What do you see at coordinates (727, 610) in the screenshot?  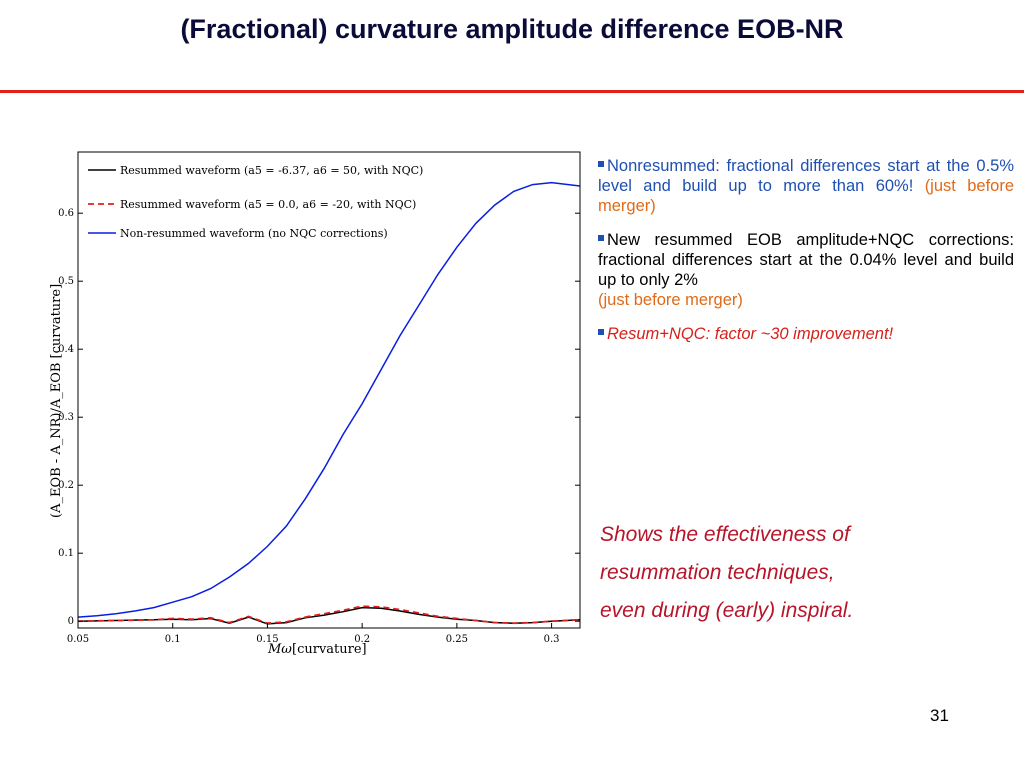 I see `summary-line-3: even during (early) inspiral.` at bounding box center [727, 610].